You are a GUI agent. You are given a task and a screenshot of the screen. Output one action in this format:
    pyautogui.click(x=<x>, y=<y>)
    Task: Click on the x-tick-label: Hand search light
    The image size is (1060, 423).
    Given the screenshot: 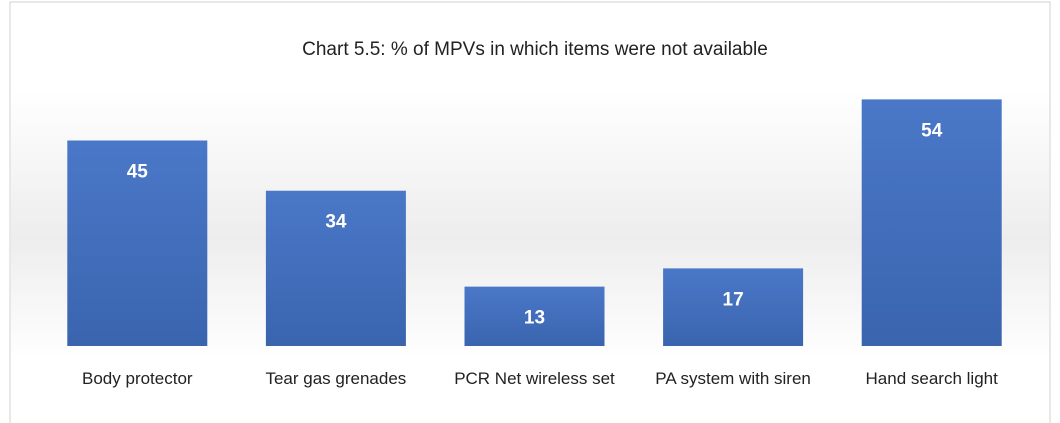 What is the action you would take?
    pyautogui.click(x=931, y=378)
    